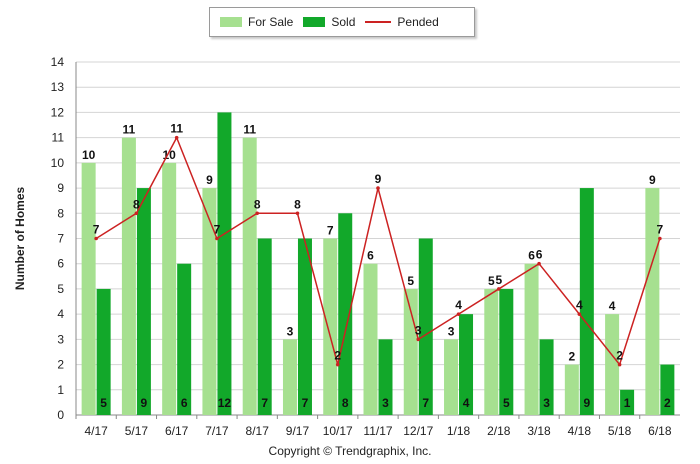 The height and width of the screenshot is (464, 700). What do you see at coordinates (378, 179) in the screenshot?
I see `data-label-pended: 9` at bounding box center [378, 179].